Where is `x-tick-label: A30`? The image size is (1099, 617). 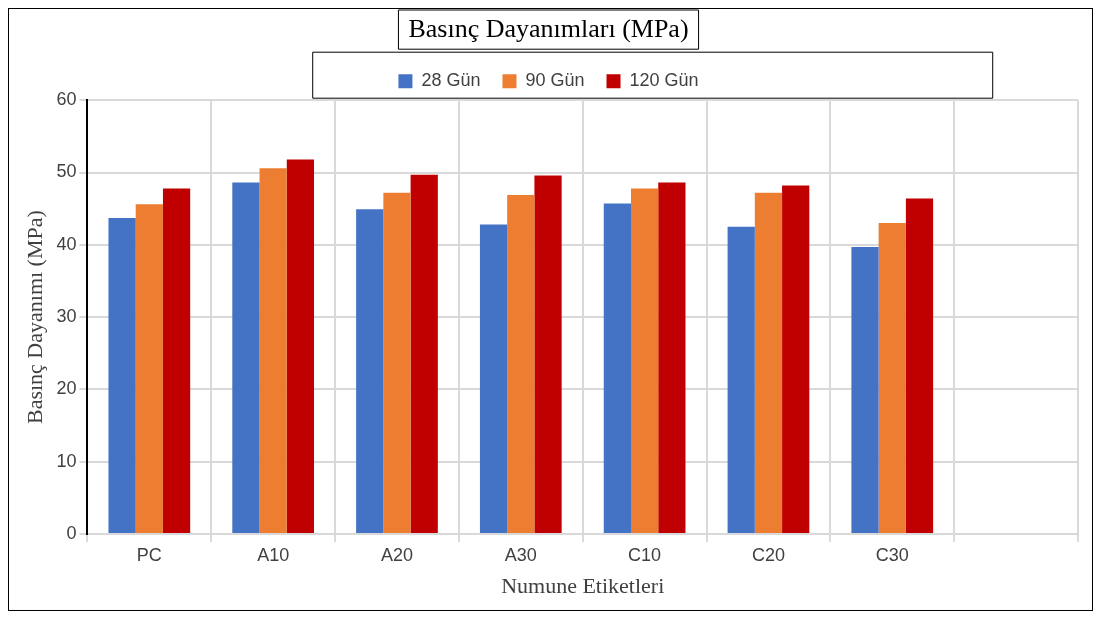 x-tick-label: A30 is located at coordinates (520, 554).